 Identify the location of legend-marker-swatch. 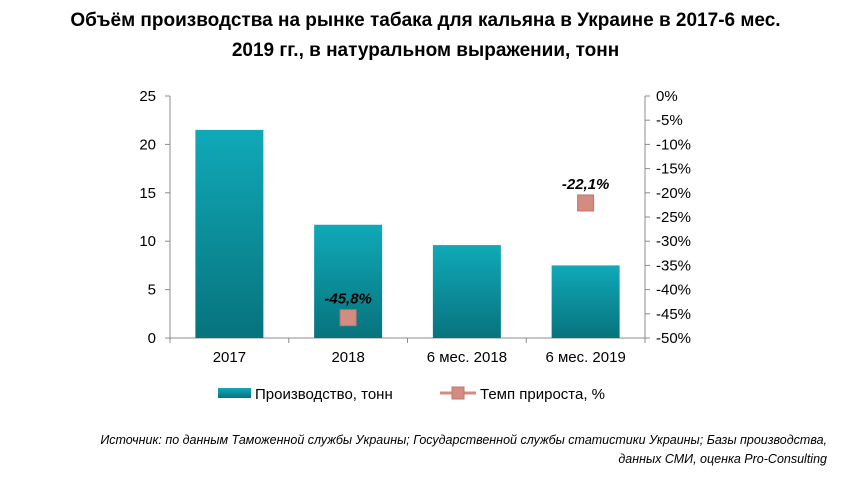
(458, 393).